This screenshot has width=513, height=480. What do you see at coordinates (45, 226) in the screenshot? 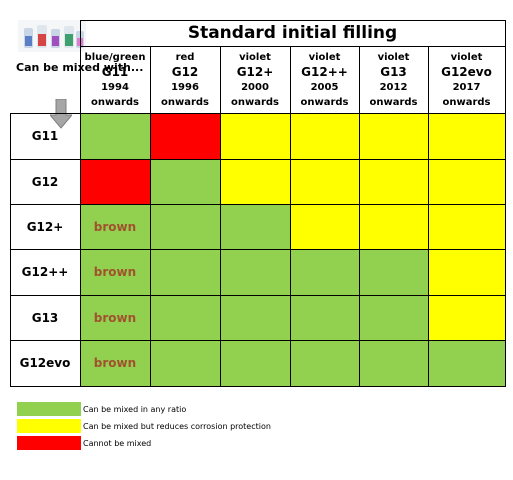
I see `row-header: G12+` at bounding box center [45, 226].